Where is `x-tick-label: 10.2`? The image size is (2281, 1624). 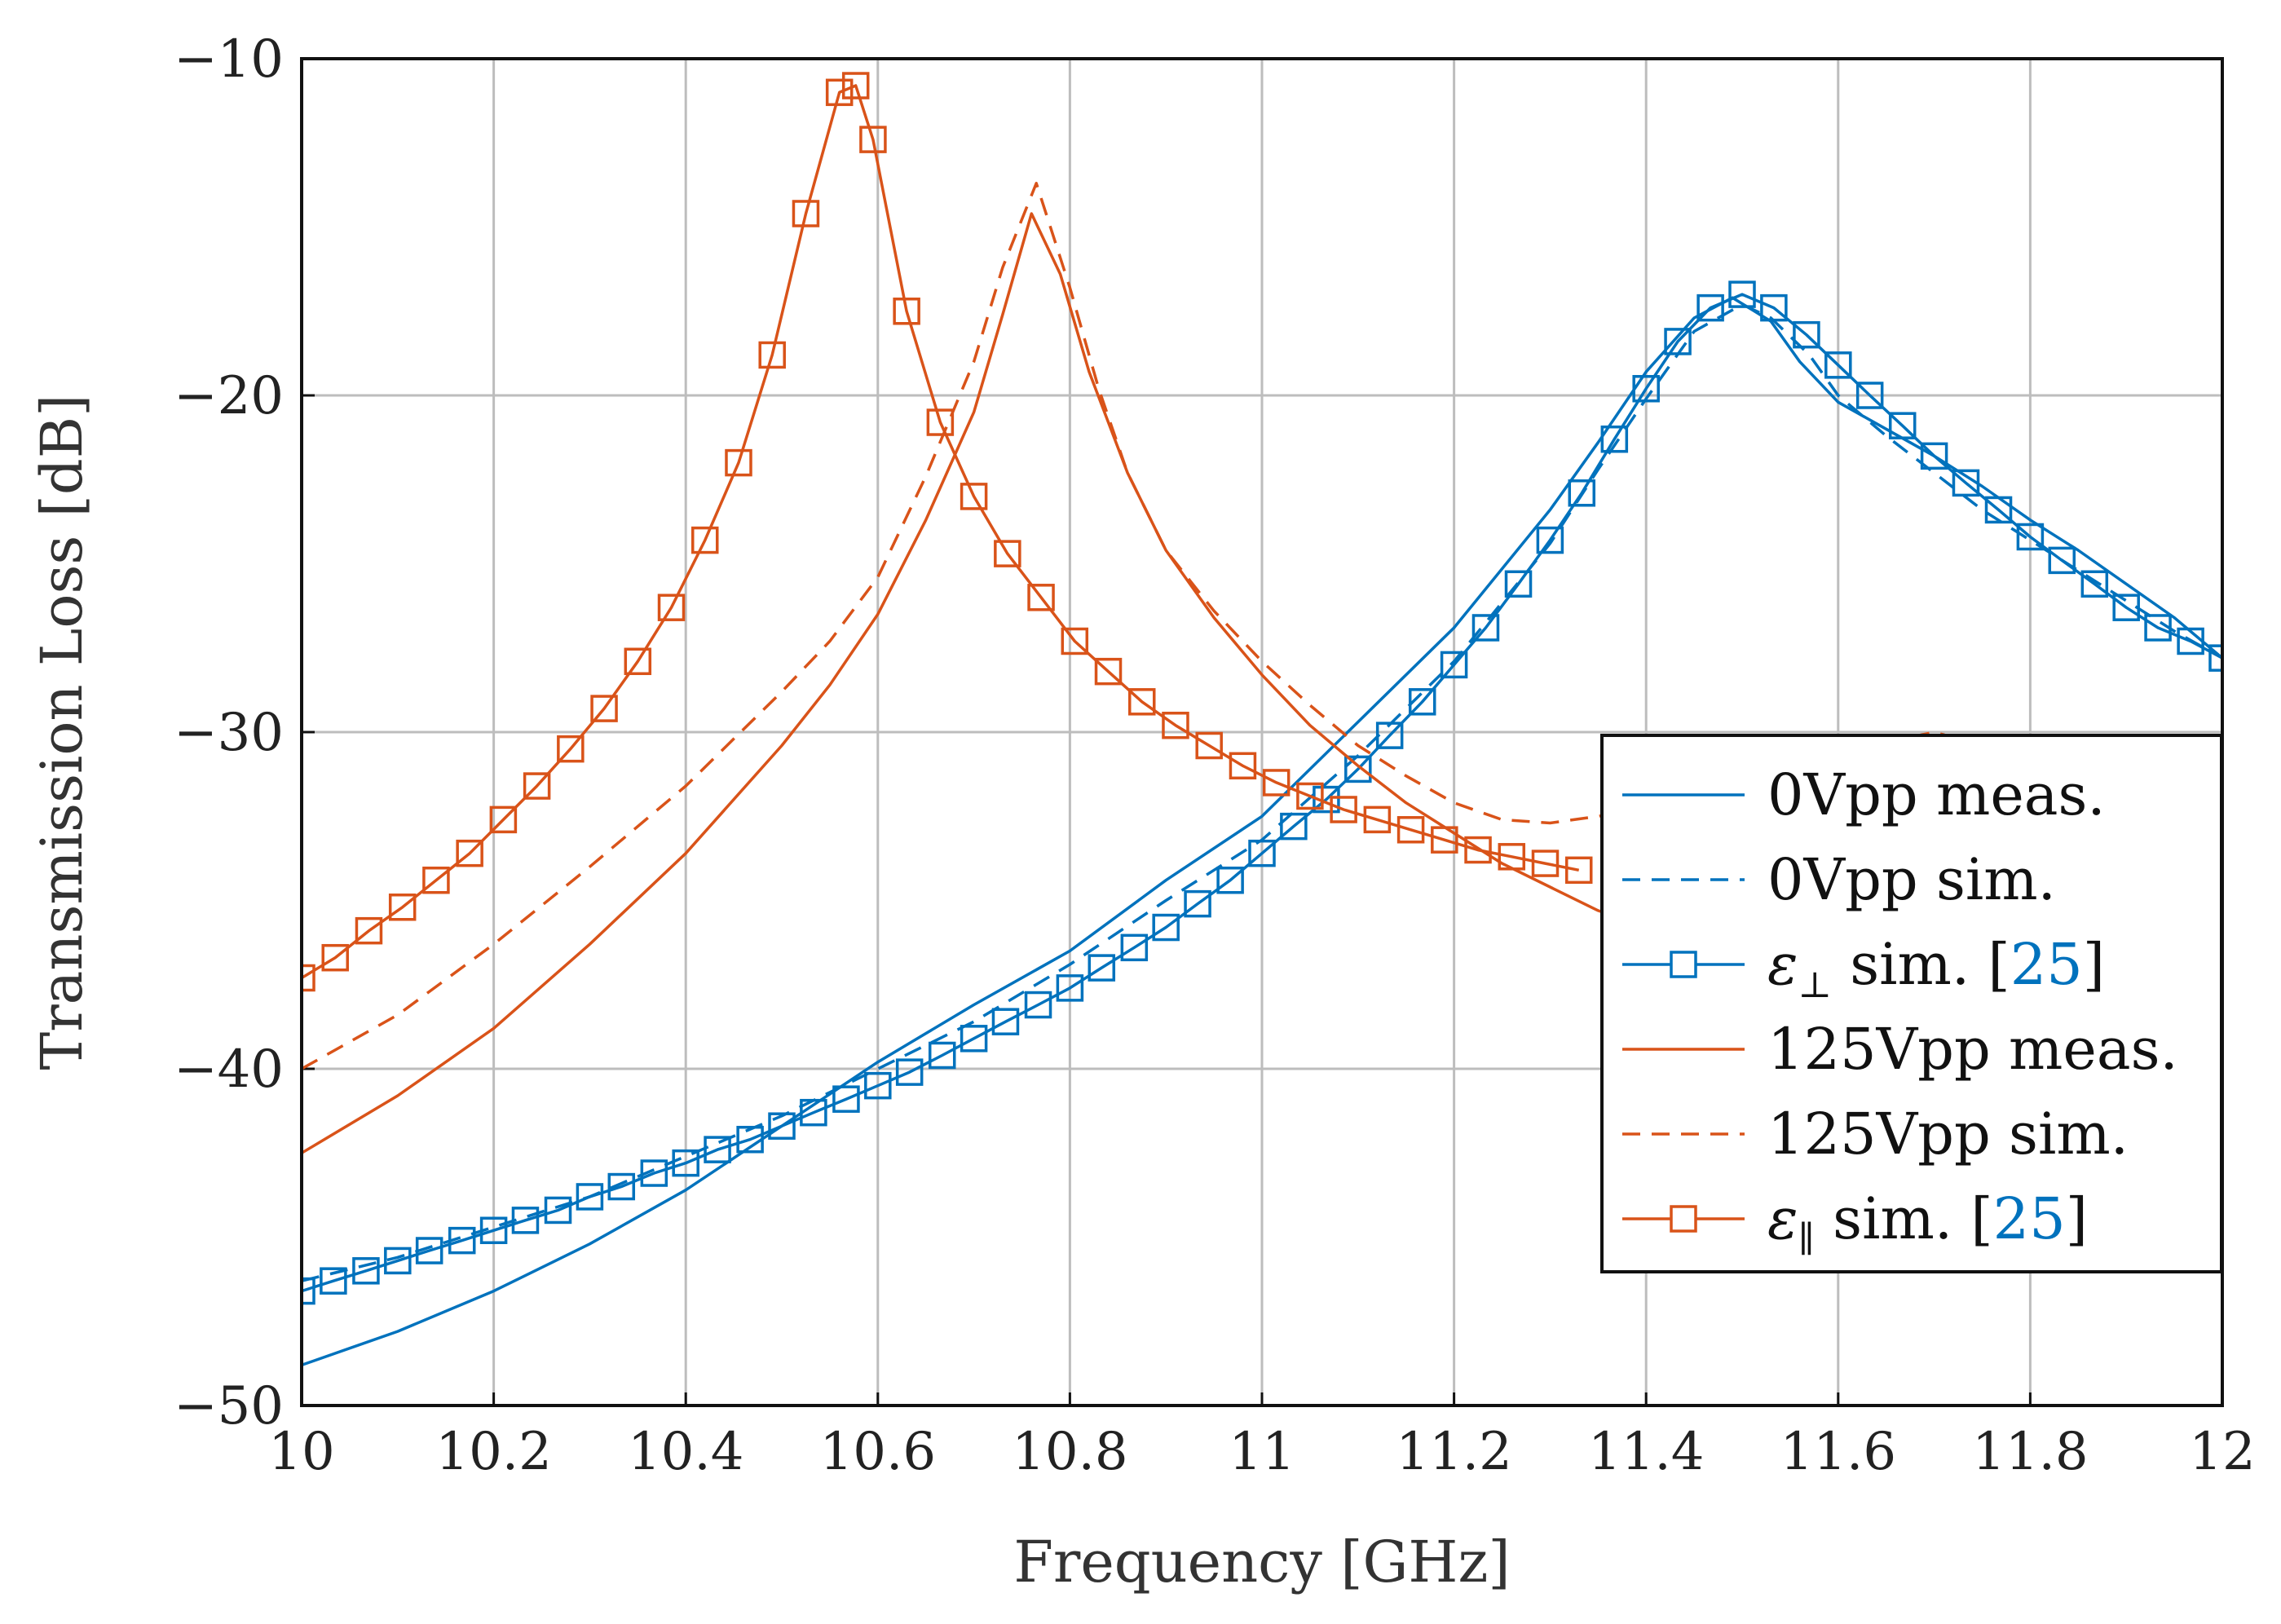 x-tick-label: 10.2 is located at coordinates (493, 1452).